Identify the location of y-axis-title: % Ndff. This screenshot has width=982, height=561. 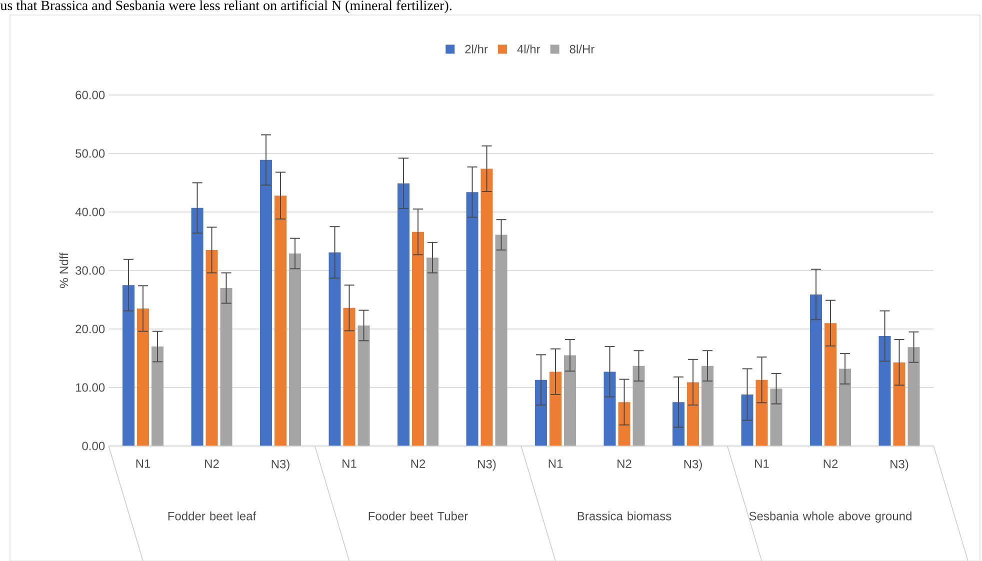
(63, 270).